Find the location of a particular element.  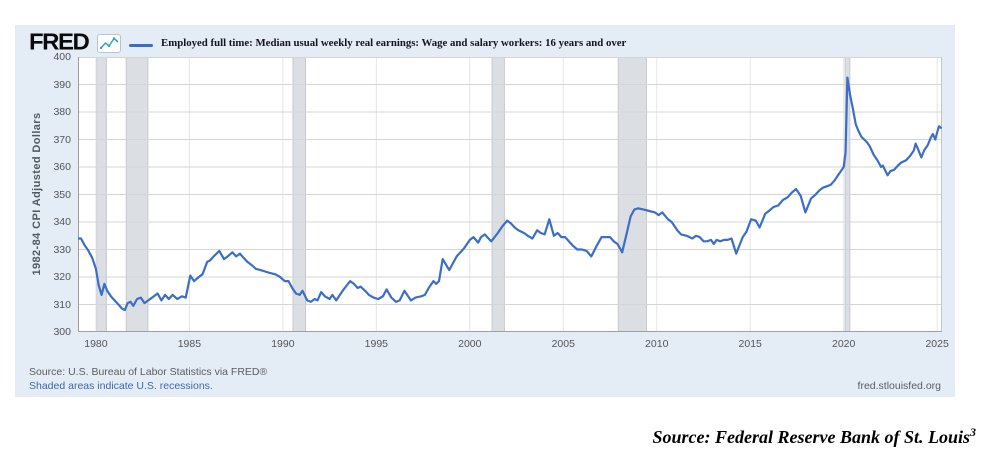

y-tick-label: 350 is located at coordinates (62, 194).